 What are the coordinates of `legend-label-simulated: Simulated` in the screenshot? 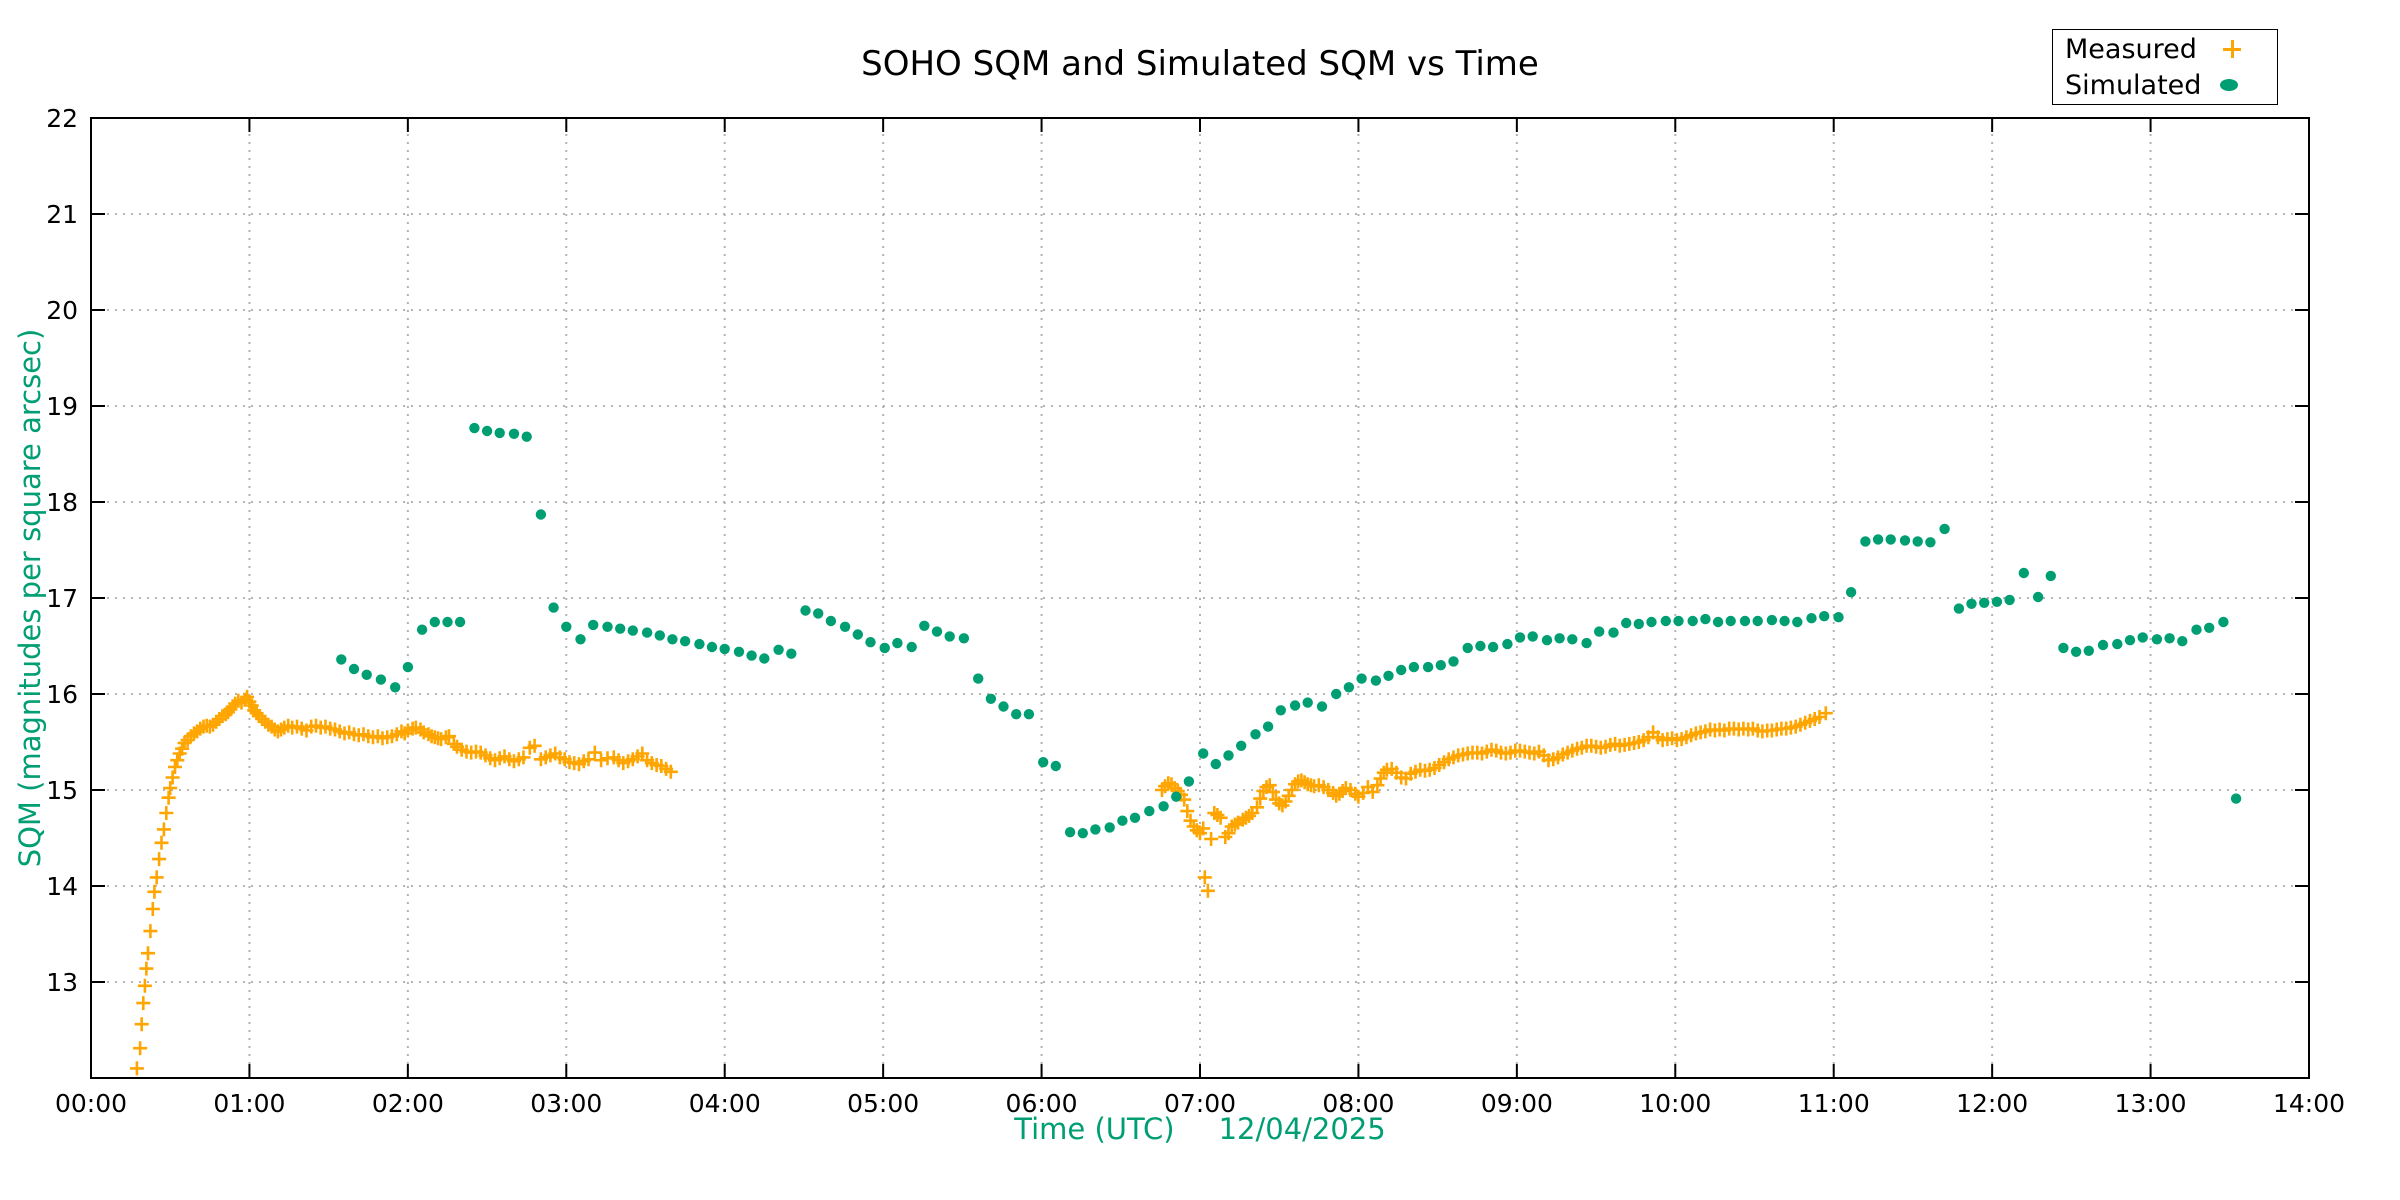 It's located at (2133, 85).